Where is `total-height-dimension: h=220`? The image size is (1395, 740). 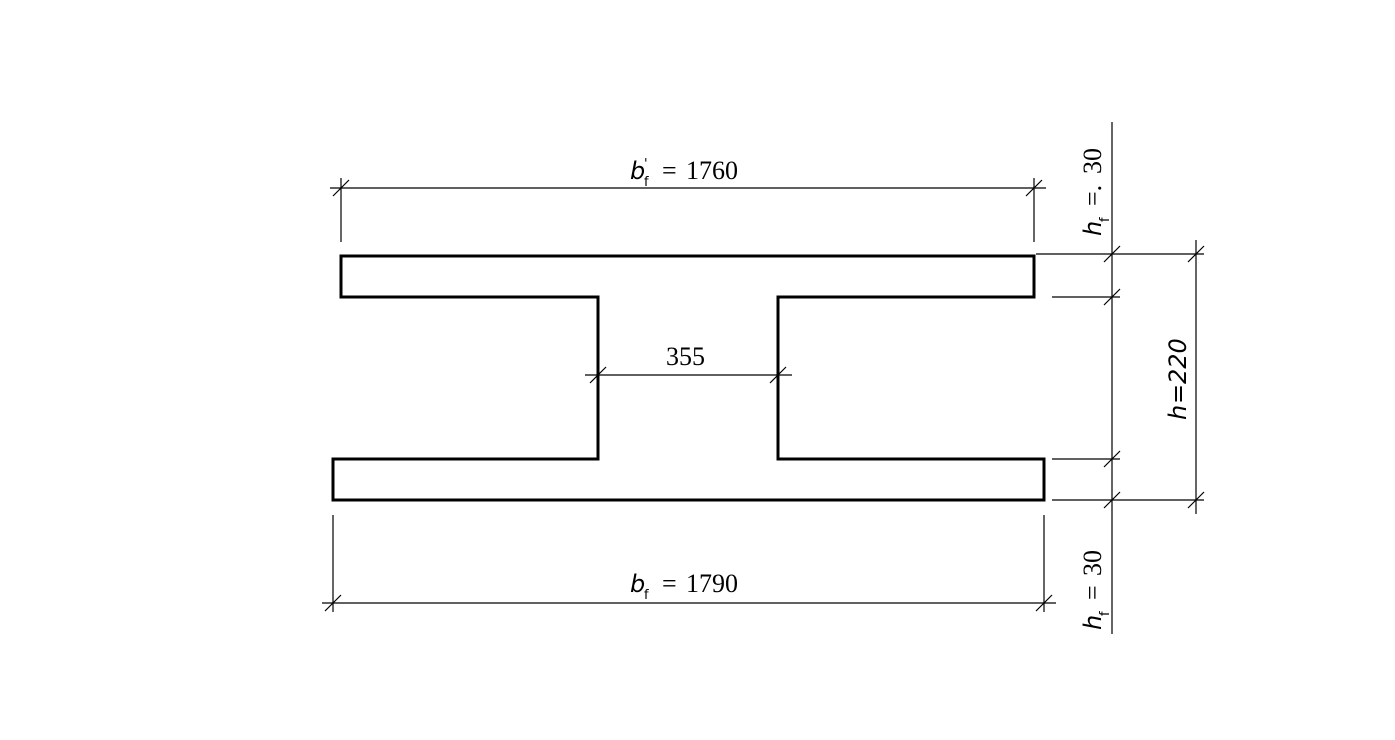
total-height-dimension: h=220 is located at coordinates (1184, 377).